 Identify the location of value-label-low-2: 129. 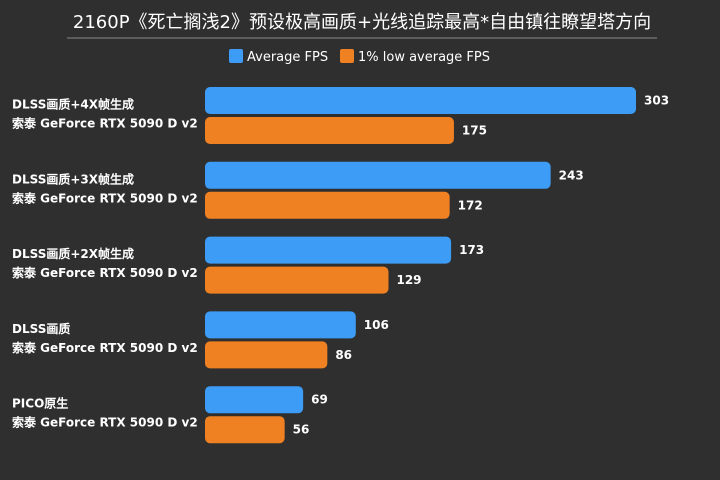
(408, 280).